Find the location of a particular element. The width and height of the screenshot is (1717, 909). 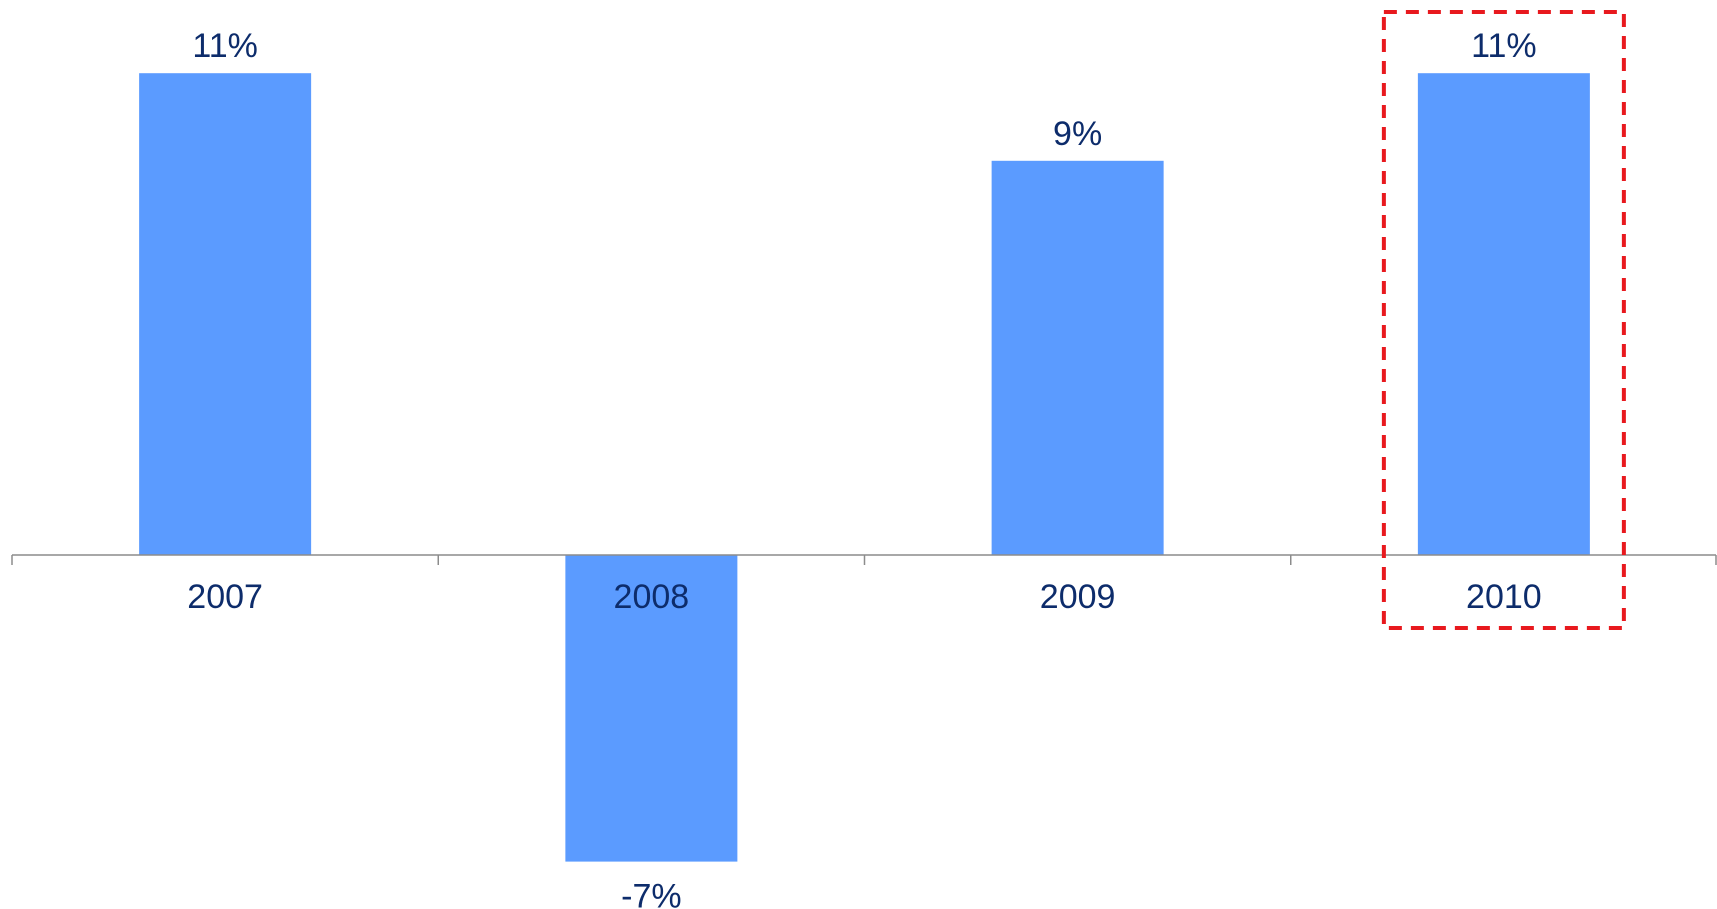

highlight-group is located at coordinates (1503, 320).